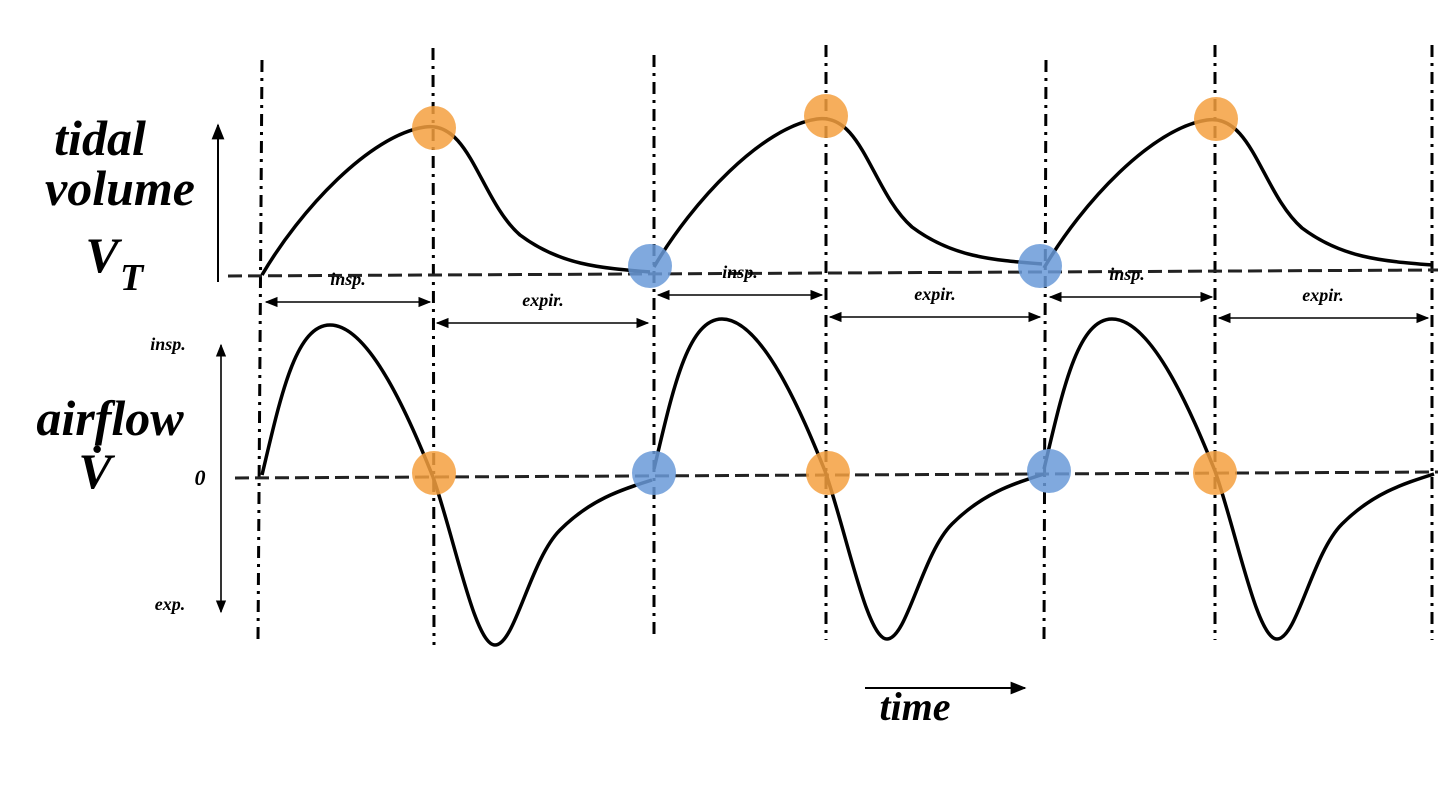 Image resolution: width=1438 pixels, height=795 pixels. What do you see at coordinates (110, 418) in the screenshot?
I see `label-airflow: airflow` at bounding box center [110, 418].